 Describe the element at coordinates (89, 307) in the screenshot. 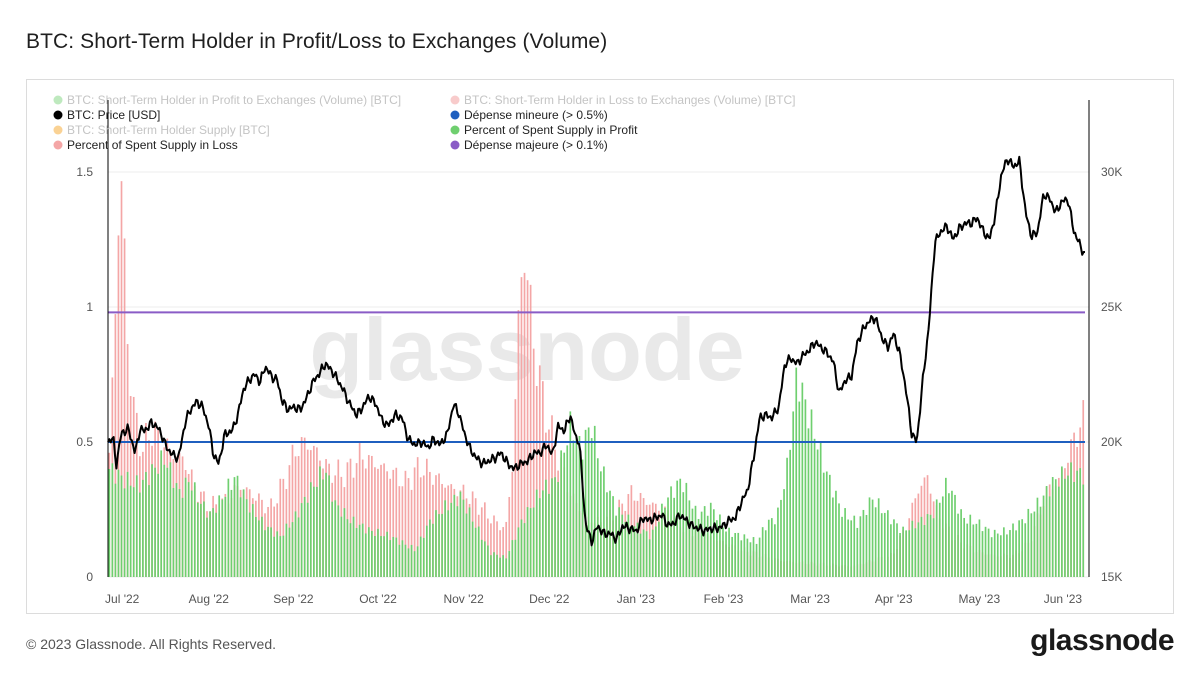

I see `y-left-tick-label: 1` at that location.